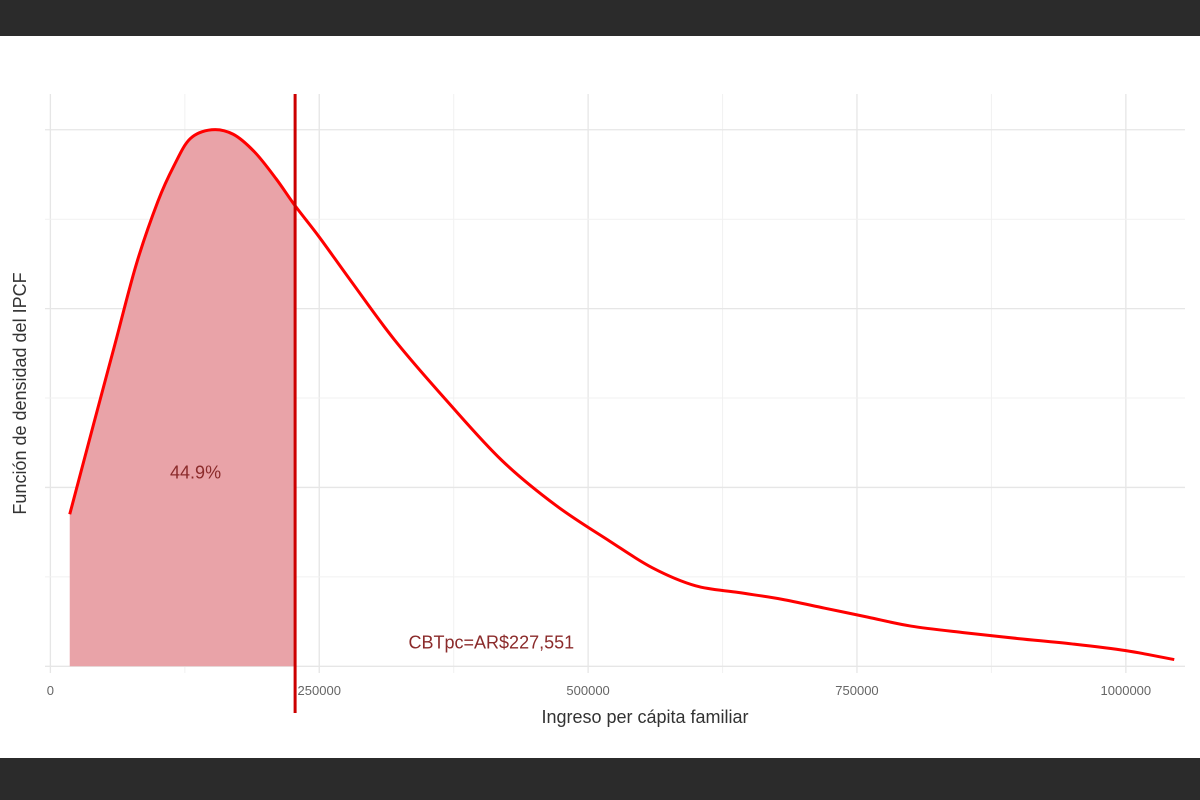  Describe the element at coordinates (182, 398) in the screenshot. I see `shaded-area-below-threshold` at that location.